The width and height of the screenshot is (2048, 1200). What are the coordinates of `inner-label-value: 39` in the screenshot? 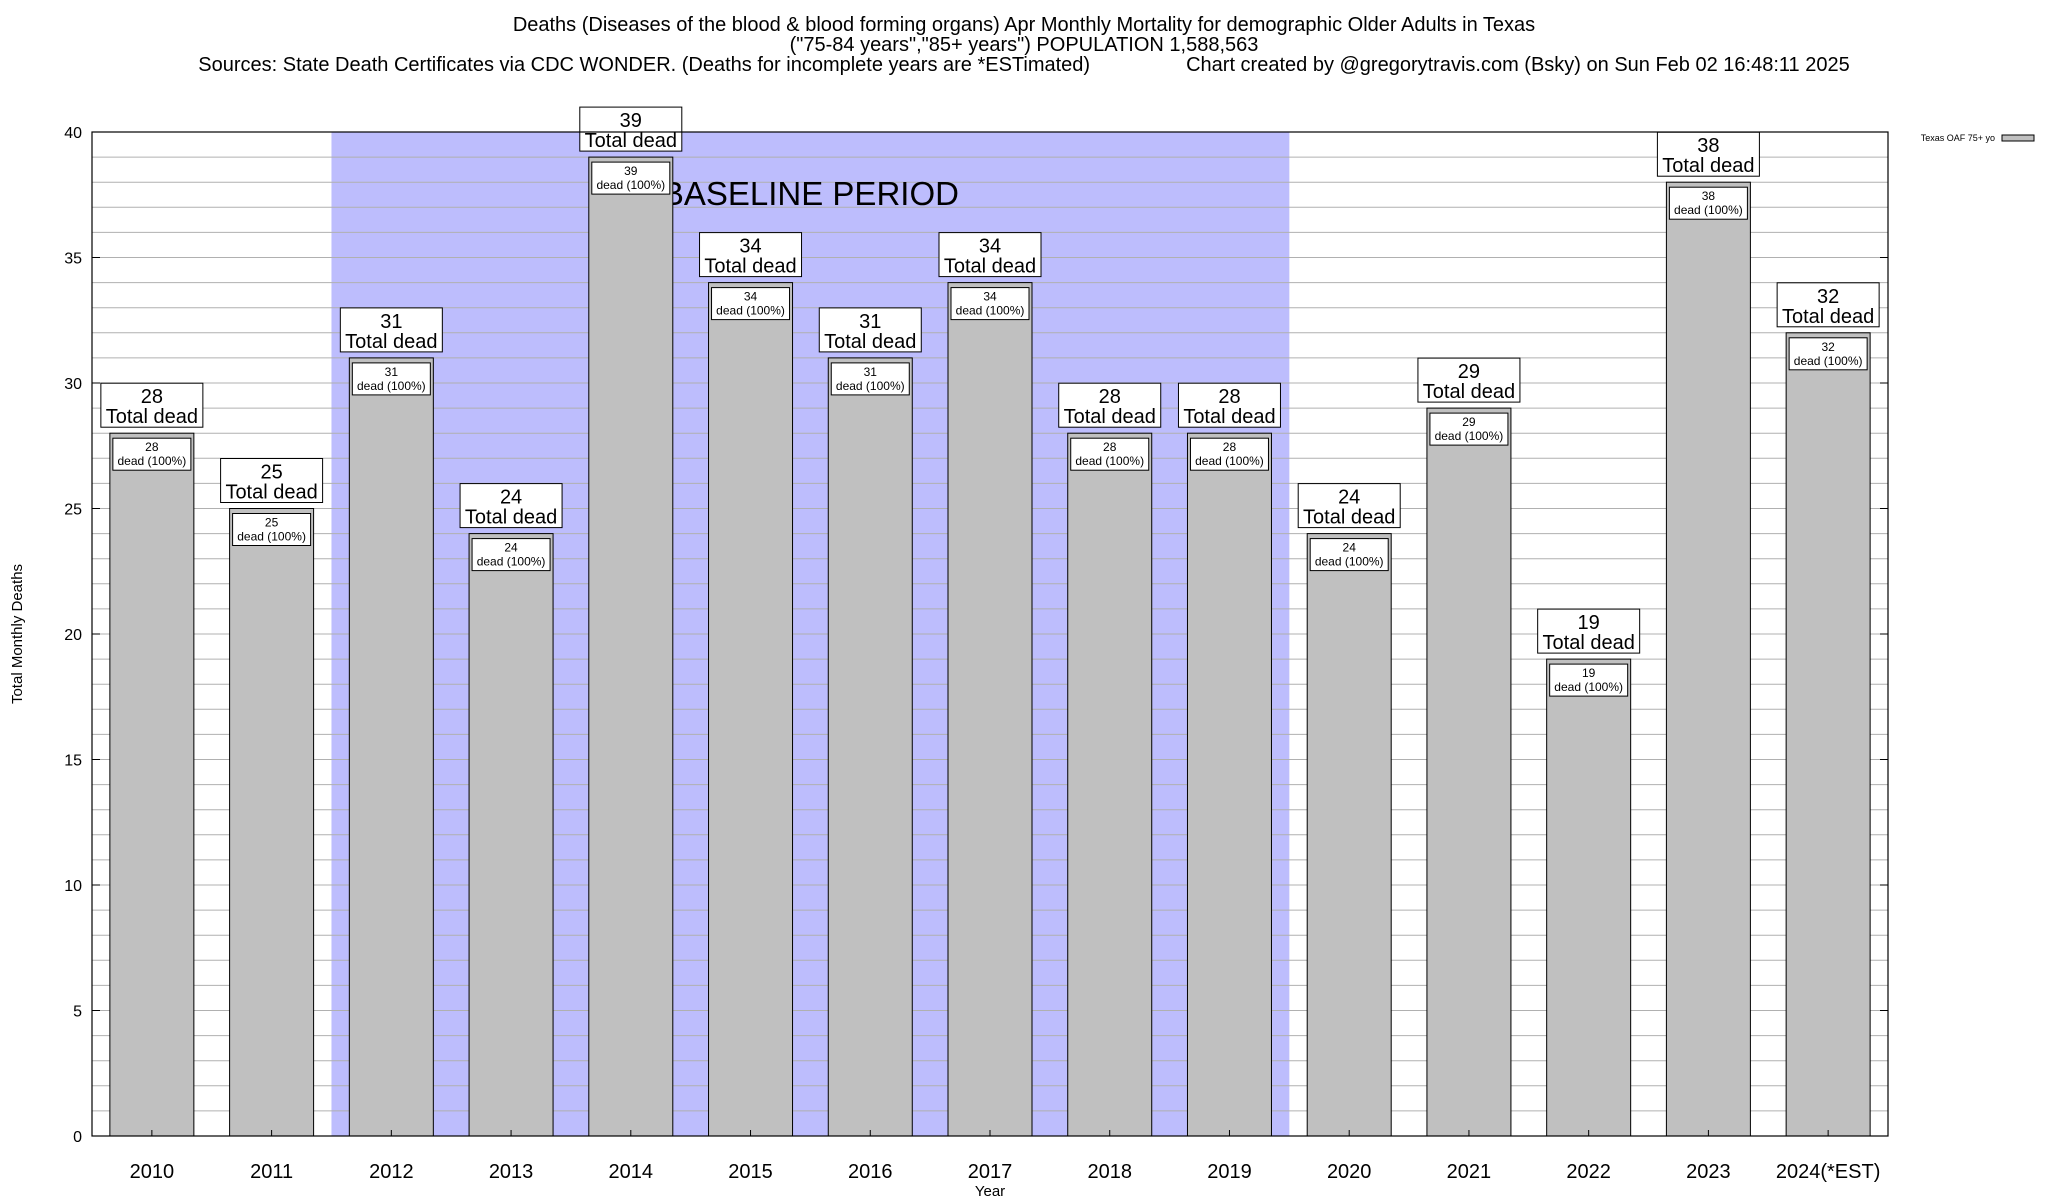 It's located at (631, 171).